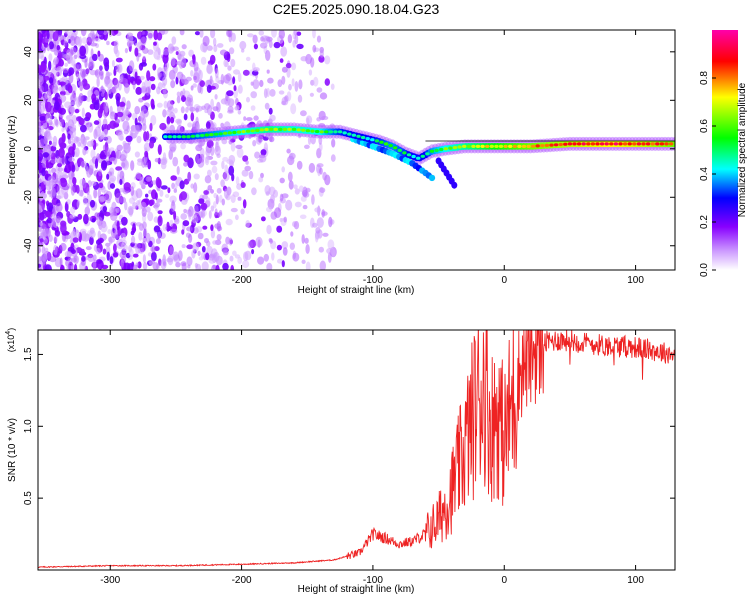  I want to click on colorbar-ticks: 0.0 0.2 0.4 0.6 0.8, so click(707, 174).